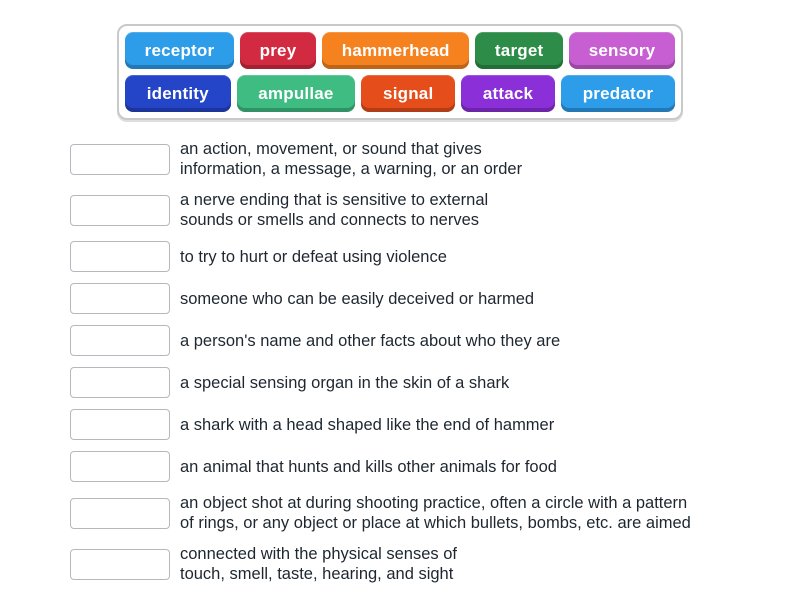 This screenshot has width=800, height=600. I want to click on match-row: to try to hurt or defeat using violence, so click(410, 256).